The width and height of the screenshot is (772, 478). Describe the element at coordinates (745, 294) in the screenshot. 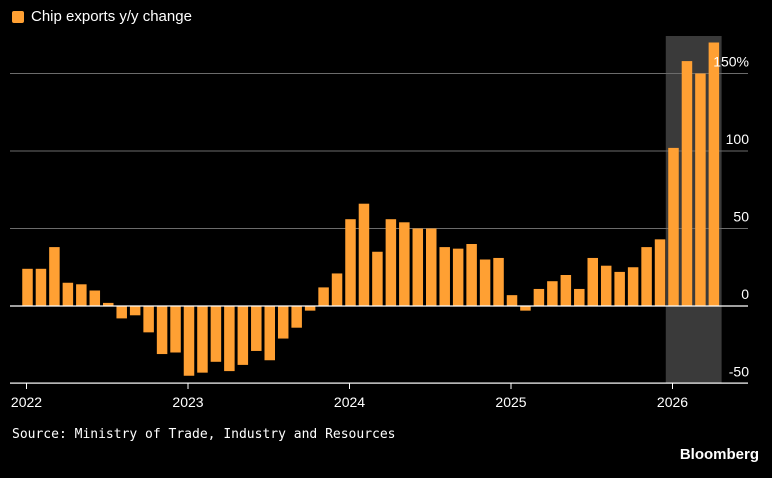

I see `y-tick-label: 0` at that location.